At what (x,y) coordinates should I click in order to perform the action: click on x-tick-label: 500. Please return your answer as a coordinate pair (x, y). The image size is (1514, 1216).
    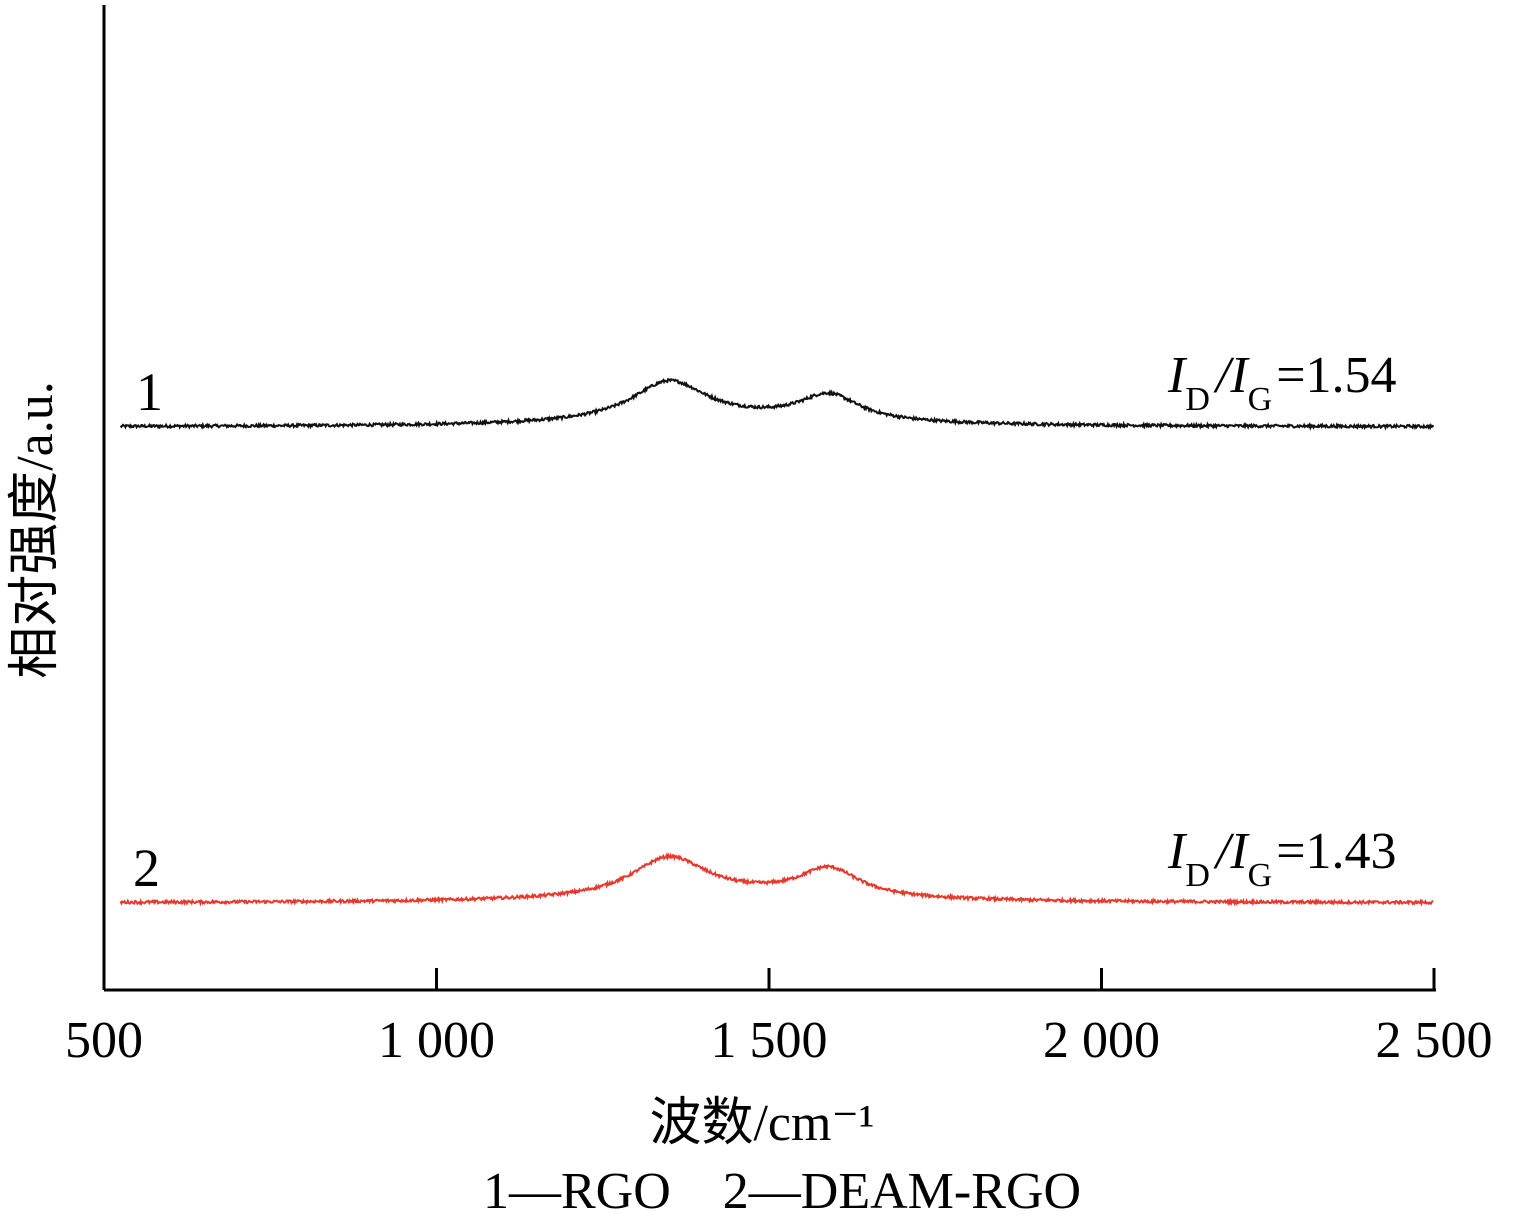
    Looking at the image, I should click on (104, 1040).